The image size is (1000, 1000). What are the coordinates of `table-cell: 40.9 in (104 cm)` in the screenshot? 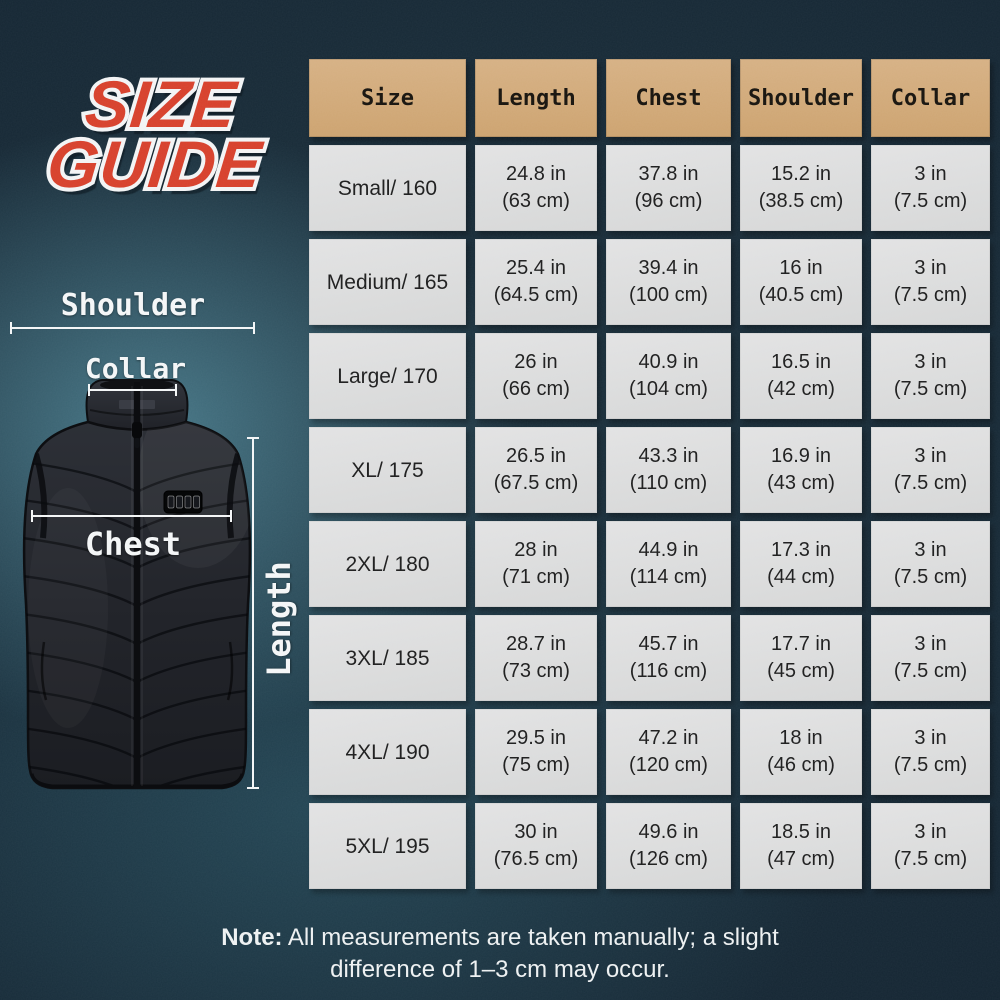 It's located at (668, 376).